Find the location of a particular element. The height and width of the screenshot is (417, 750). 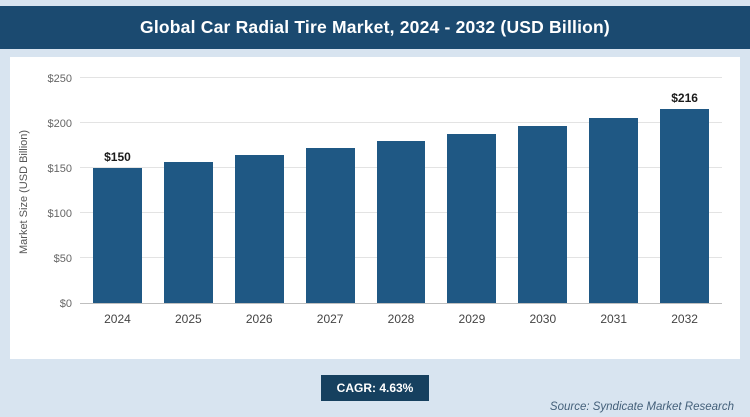

bar-column: $150 2024 is located at coordinates (117, 202).